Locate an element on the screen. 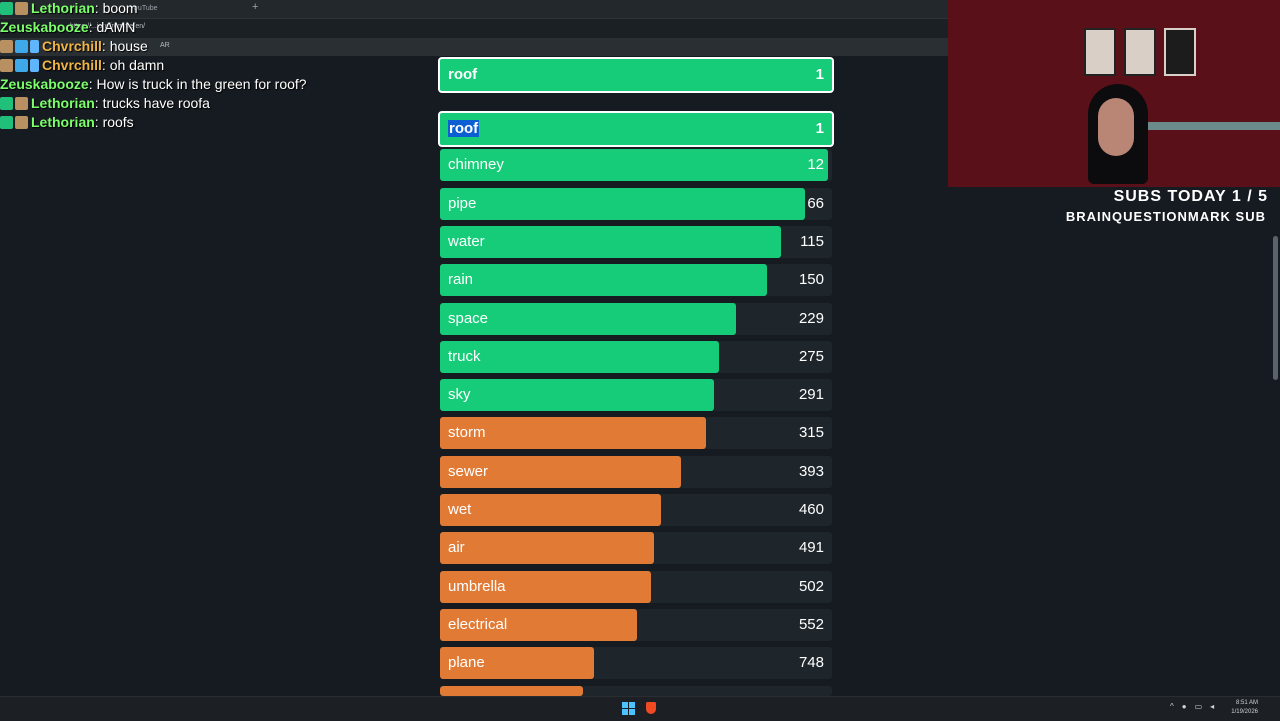 The width and height of the screenshot is (1280, 721). guess-rank: 315 is located at coordinates (811, 432).